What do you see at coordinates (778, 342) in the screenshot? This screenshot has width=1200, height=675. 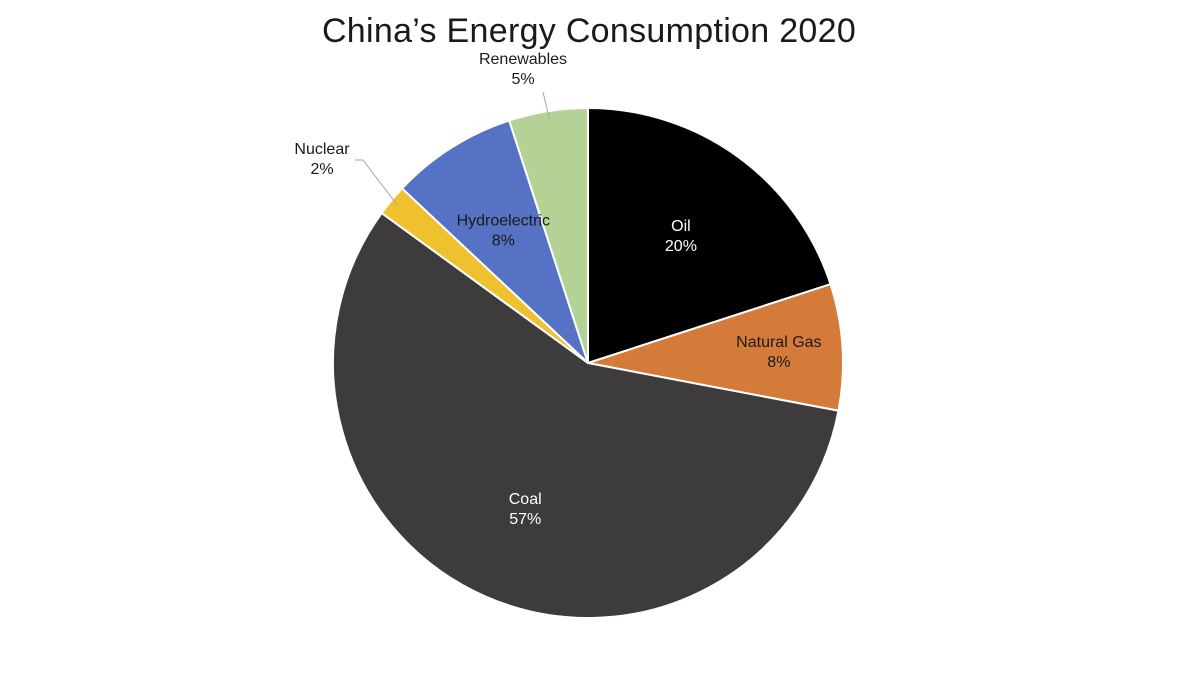 I see `slice-label-name-natural-gas: Natural Gas` at bounding box center [778, 342].